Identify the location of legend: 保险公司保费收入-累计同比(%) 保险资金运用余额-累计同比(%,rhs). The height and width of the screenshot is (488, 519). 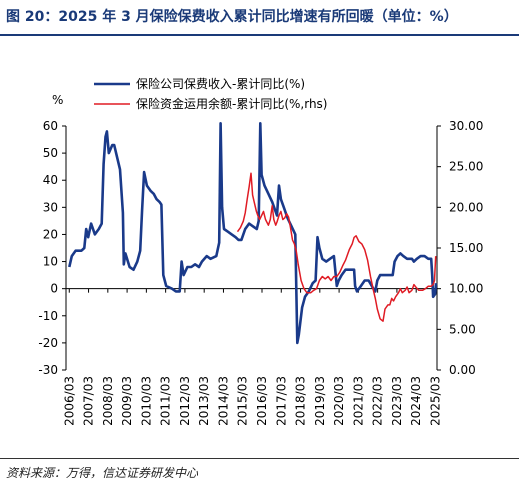
(211, 93).